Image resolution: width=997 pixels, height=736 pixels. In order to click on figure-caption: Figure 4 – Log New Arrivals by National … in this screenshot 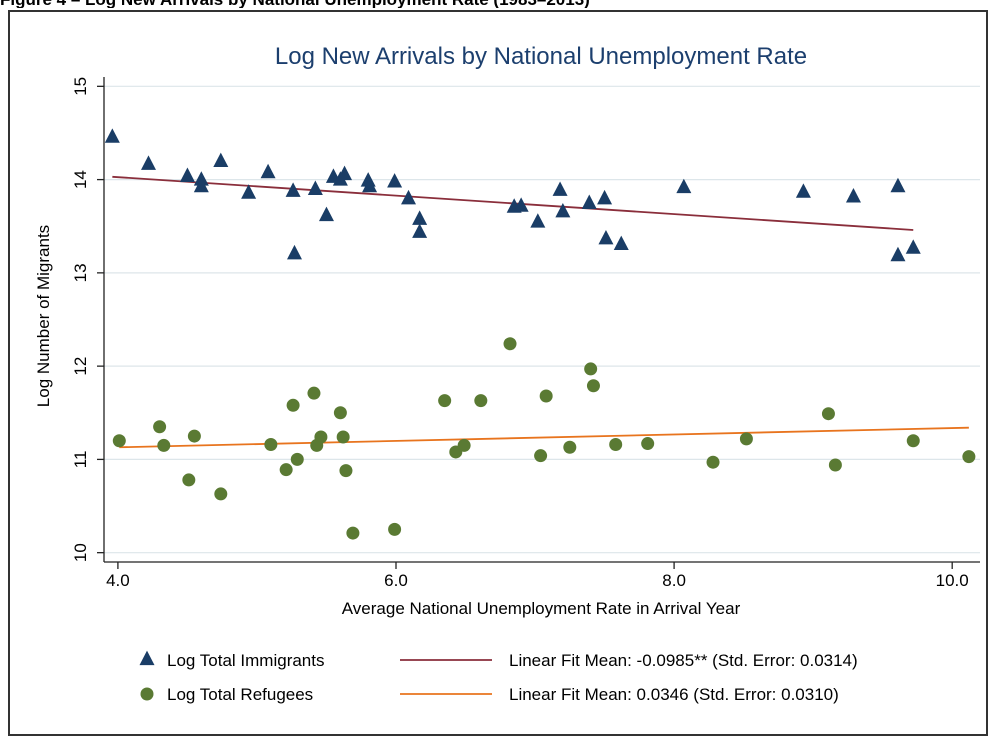, I will do `click(498, 4)`.